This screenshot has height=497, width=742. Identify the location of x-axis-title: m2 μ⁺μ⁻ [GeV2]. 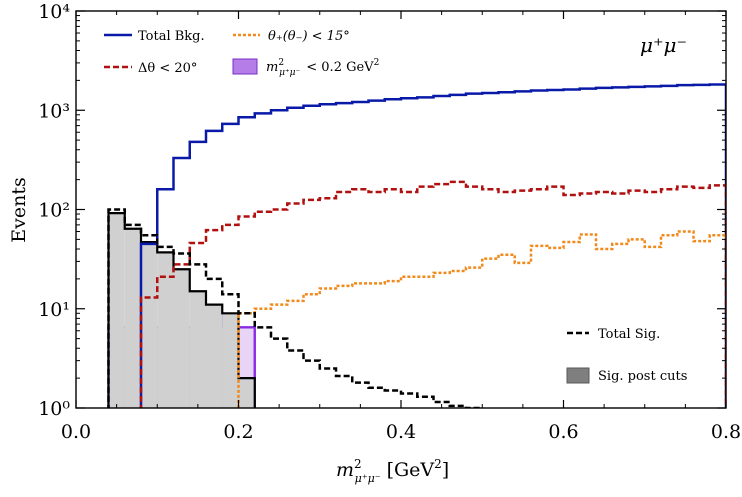
(392, 471).